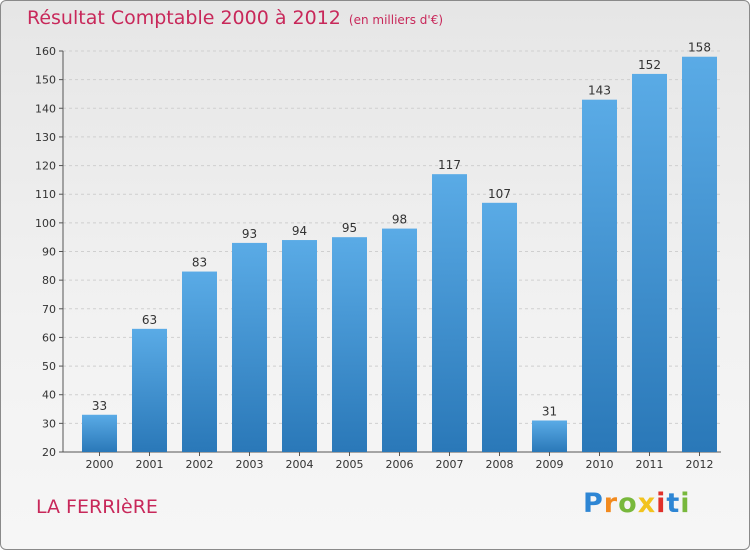 The image size is (750, 550). Describe the element at coordinates (396, 20) in the screenshot. I see `chart-subtitle: (en milliers d'€)` at that location.